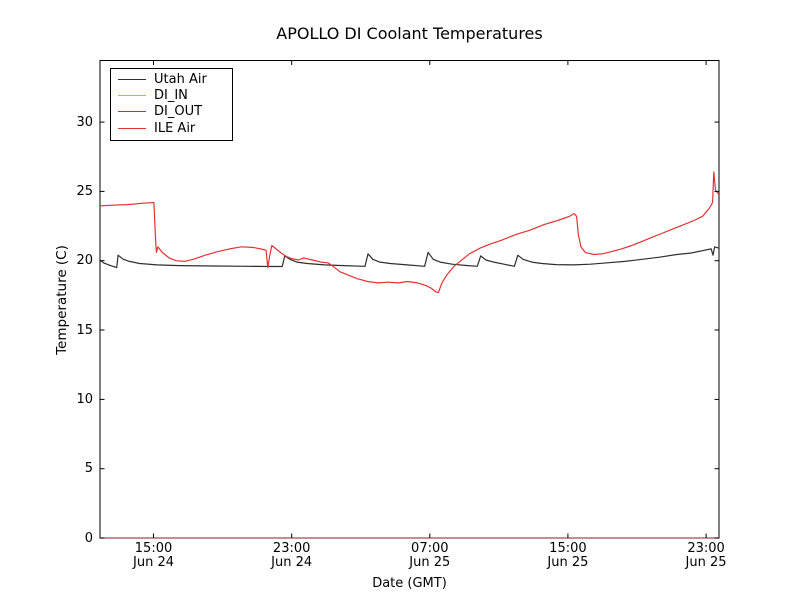 This screenshot has width=800, height=600. What do you see at coordinates (175, 128) in the screenshot?
I see `legend-label: ILE Air` at bounding box center [175, 128].